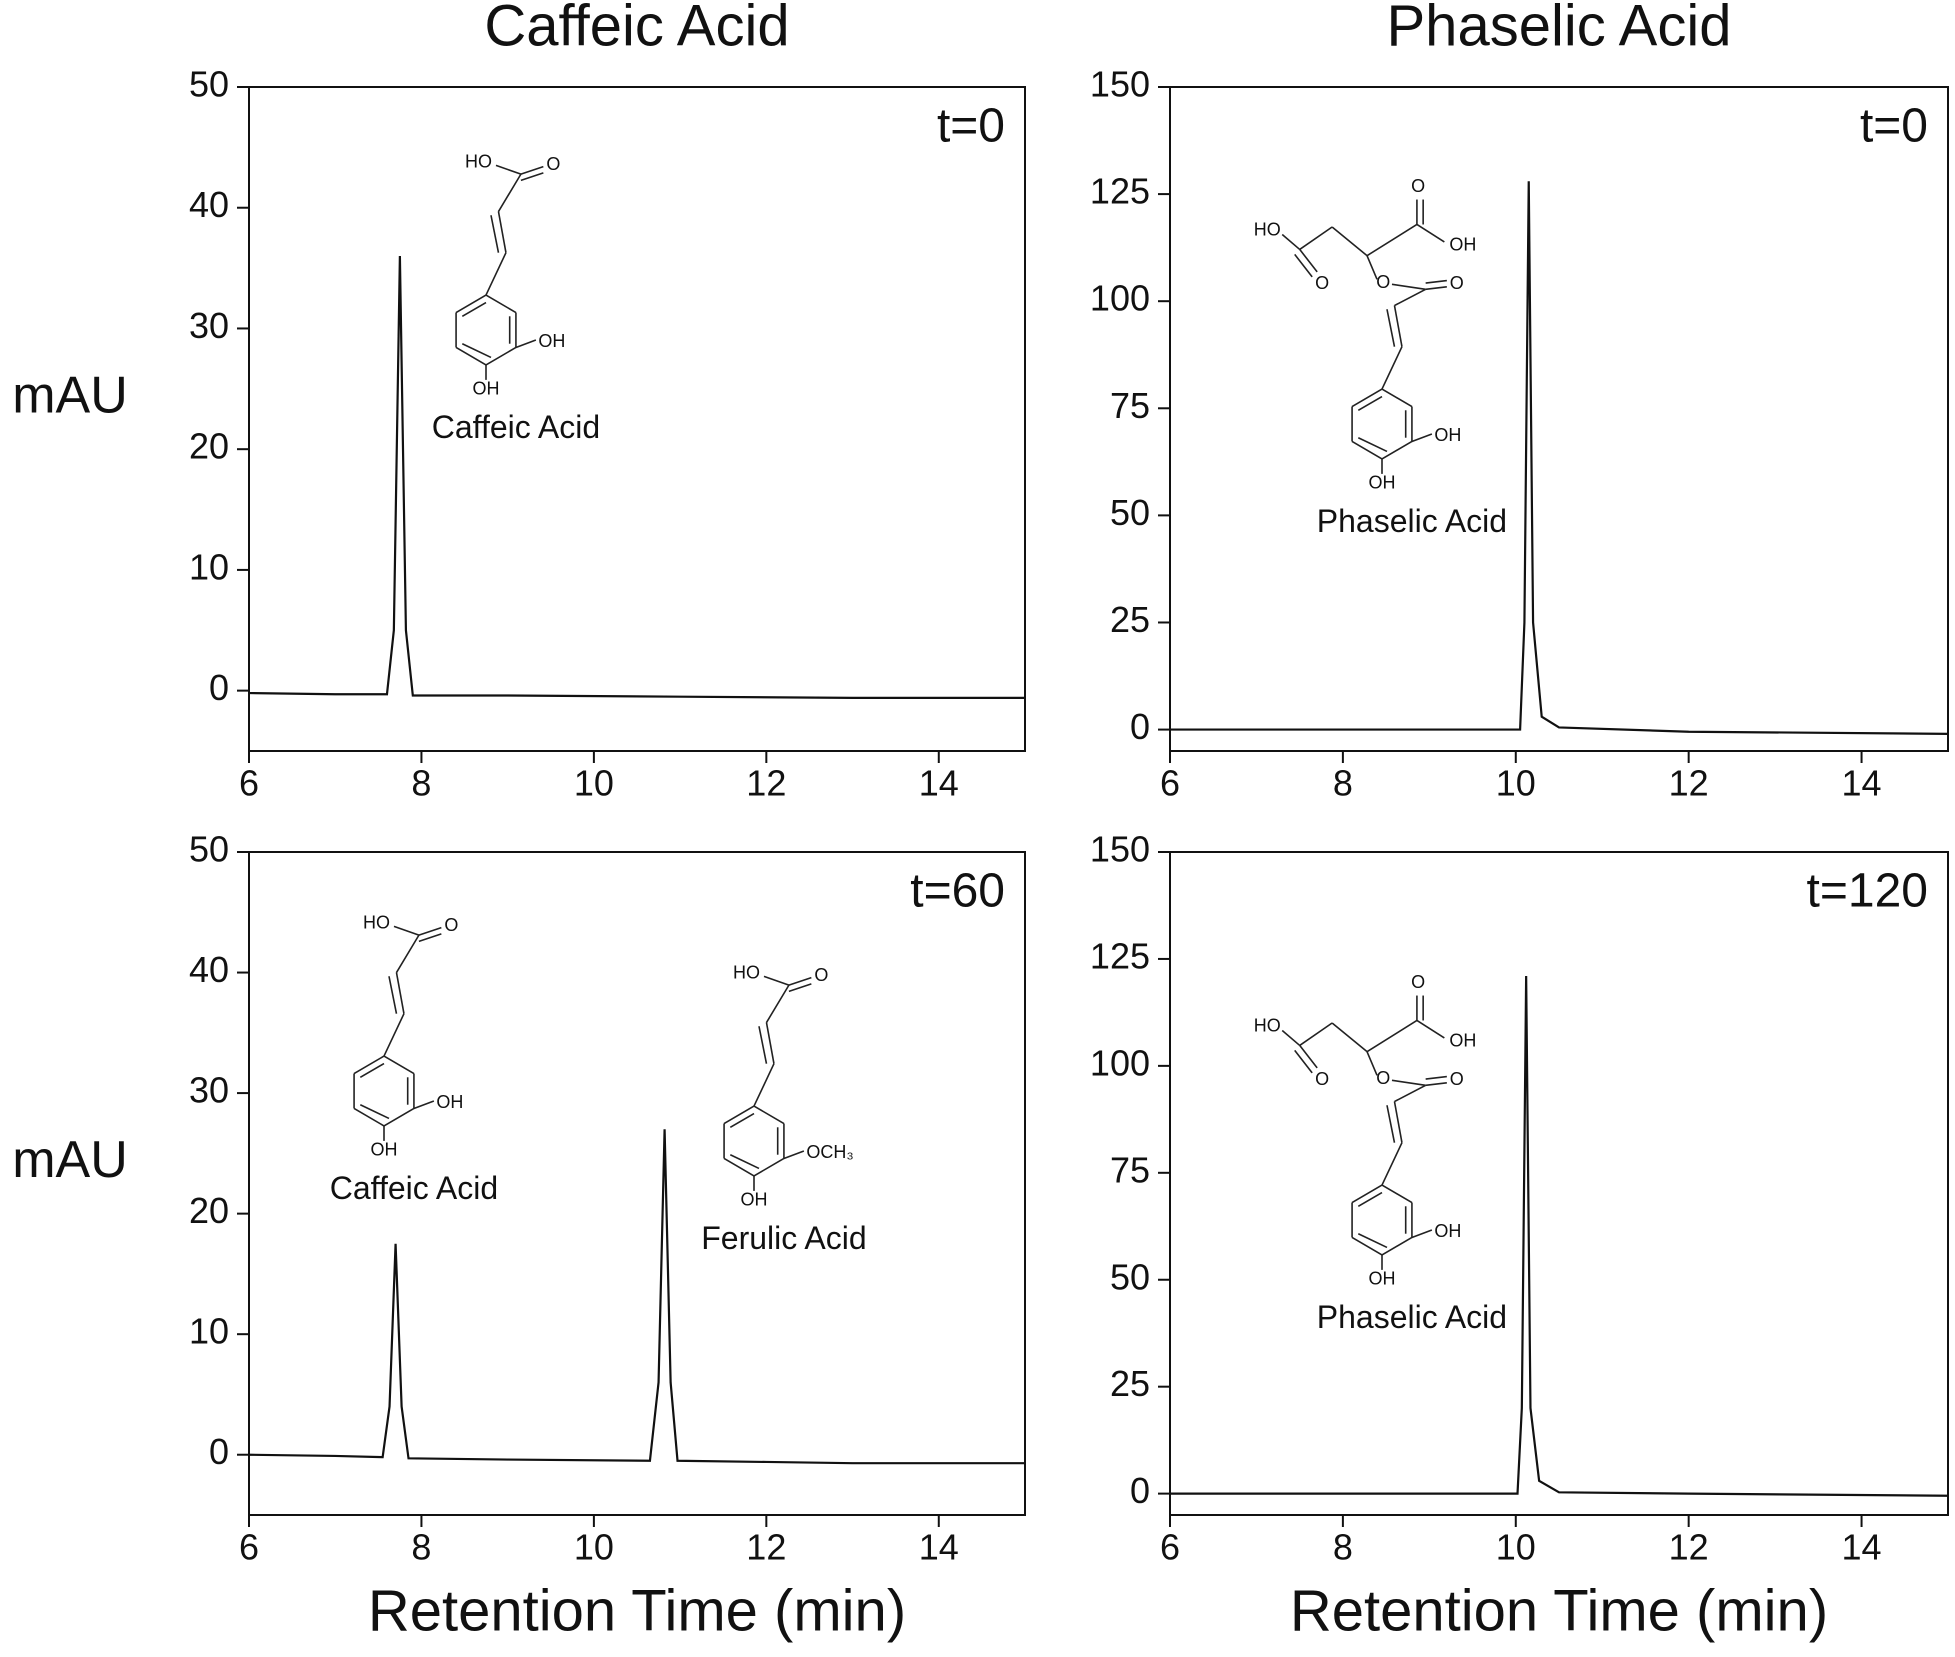  Describe the element at coordinates (1120, 849) in the screenshot. I see `y-tick-label: 150` at that location.